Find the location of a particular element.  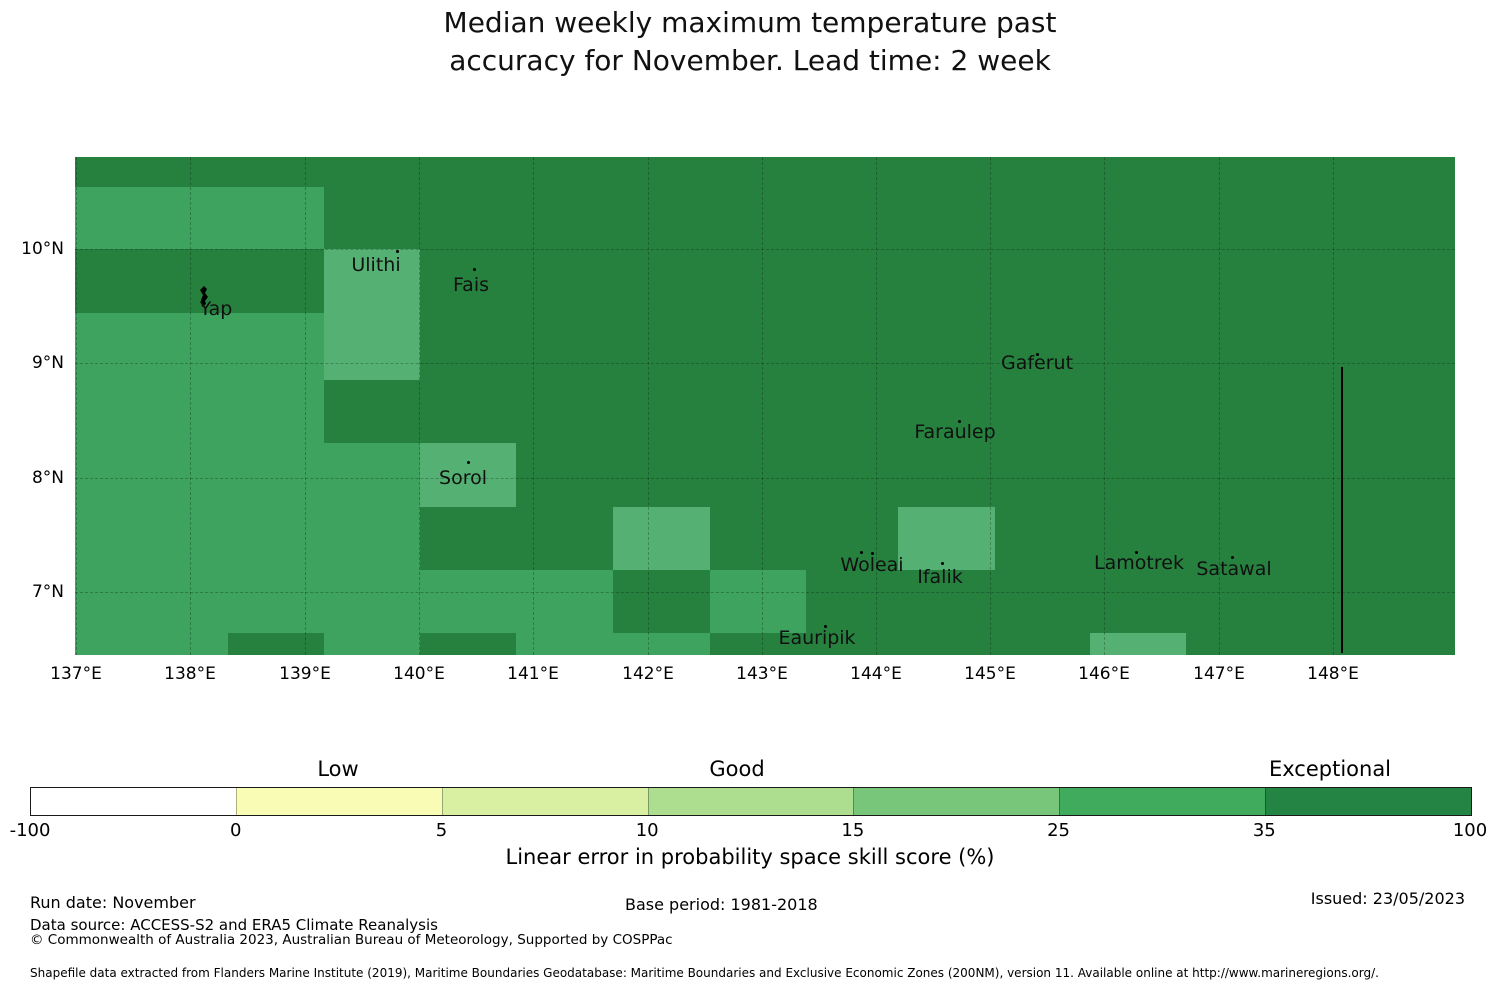

colorbar-category-label: Low is located at coordinates (338, 769).